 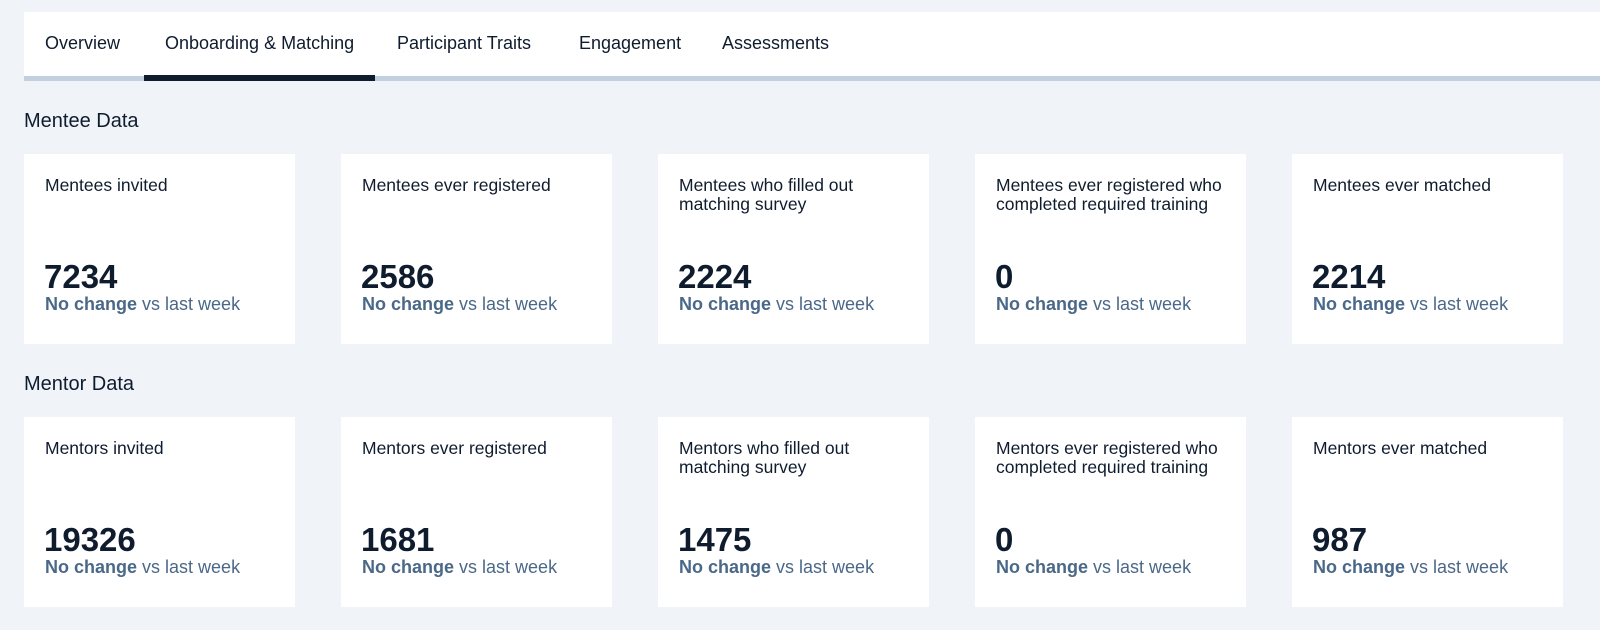 I want to click on tab-onboarding-matching: Onboarding & Matching, so click(x=260, y=46).